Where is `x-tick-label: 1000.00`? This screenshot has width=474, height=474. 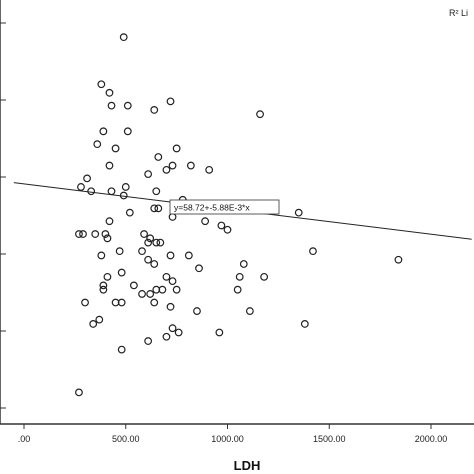 x-tick-label: 1000.00 is located at coordinates (227, 439).